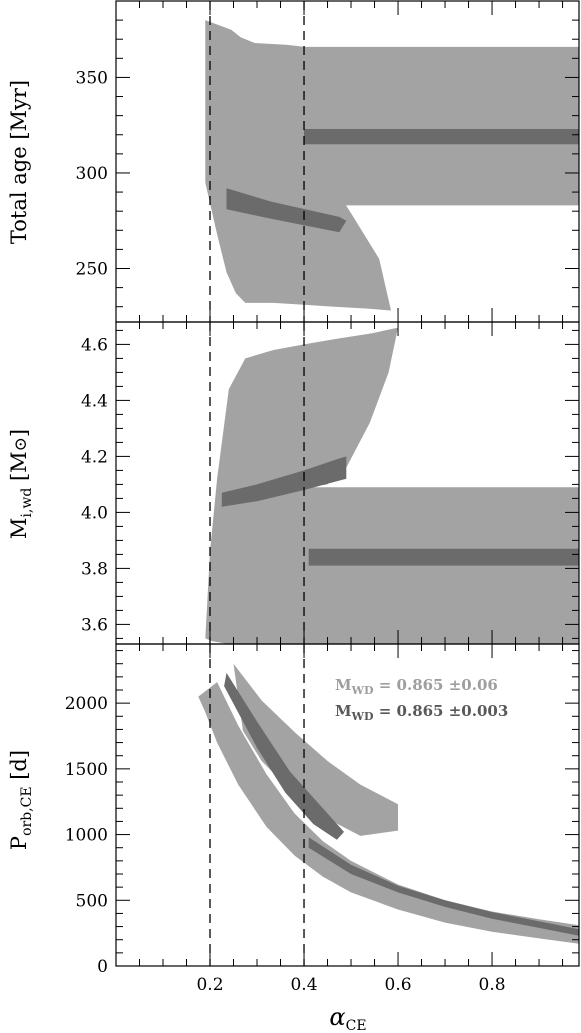  What do you see at coordinates (303, 985) in the screenshot?
I see `x-tick-label: 0.4` at bounding box center [303, 985].